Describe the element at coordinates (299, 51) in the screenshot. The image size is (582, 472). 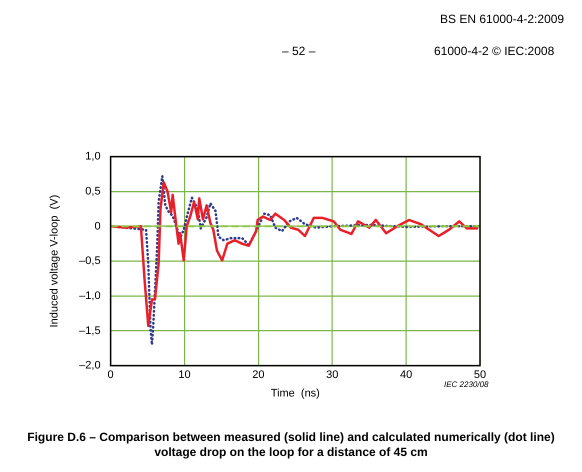
I see `text: – 52 –` at that location.